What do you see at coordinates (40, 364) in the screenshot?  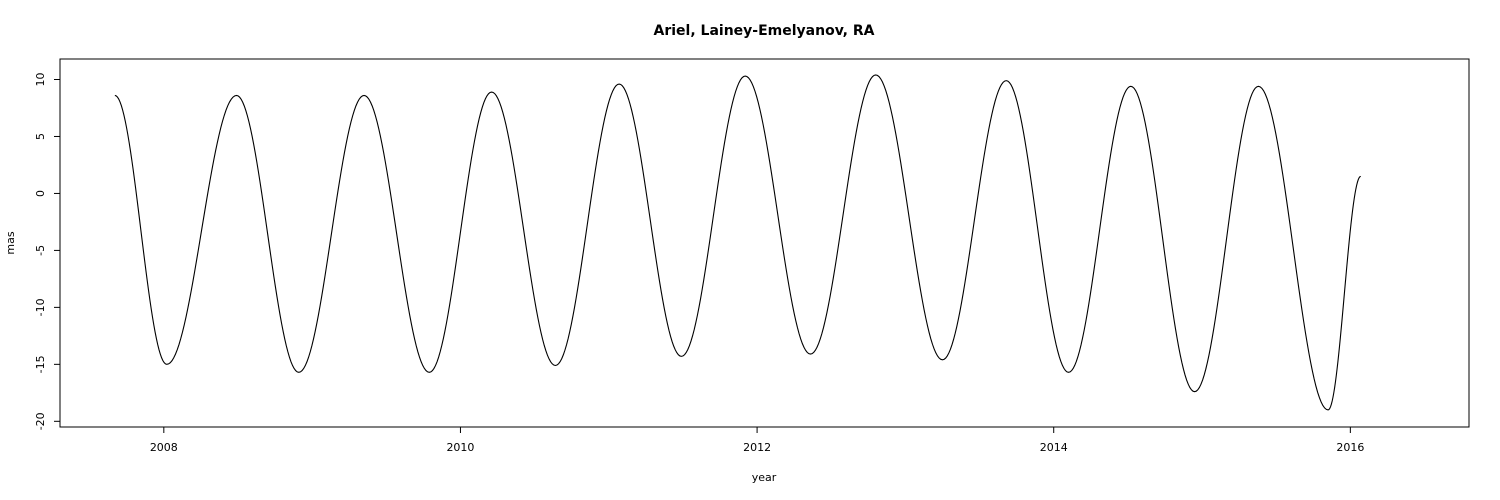 I see `y-tick-label: -15` at bounding box center [40, 364].